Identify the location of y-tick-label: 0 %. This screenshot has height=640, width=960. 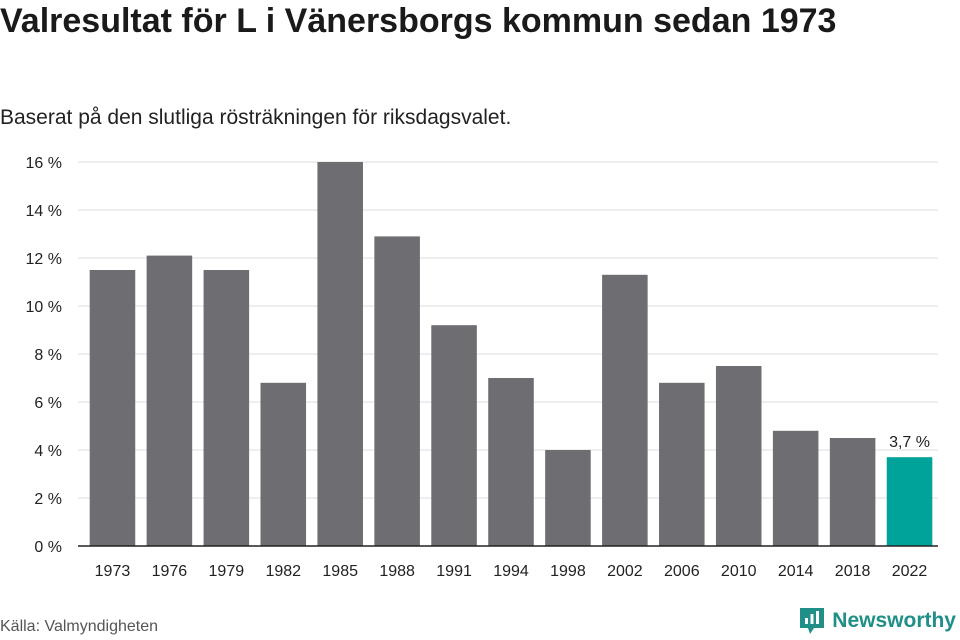
(48, 547).